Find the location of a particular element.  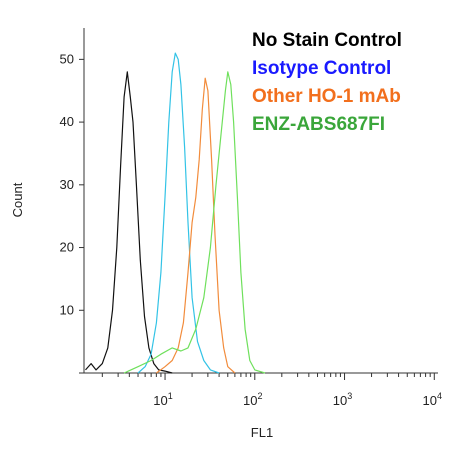

legend-entry-3: Other HO-1 mAb is located at coordinates (326, 96).